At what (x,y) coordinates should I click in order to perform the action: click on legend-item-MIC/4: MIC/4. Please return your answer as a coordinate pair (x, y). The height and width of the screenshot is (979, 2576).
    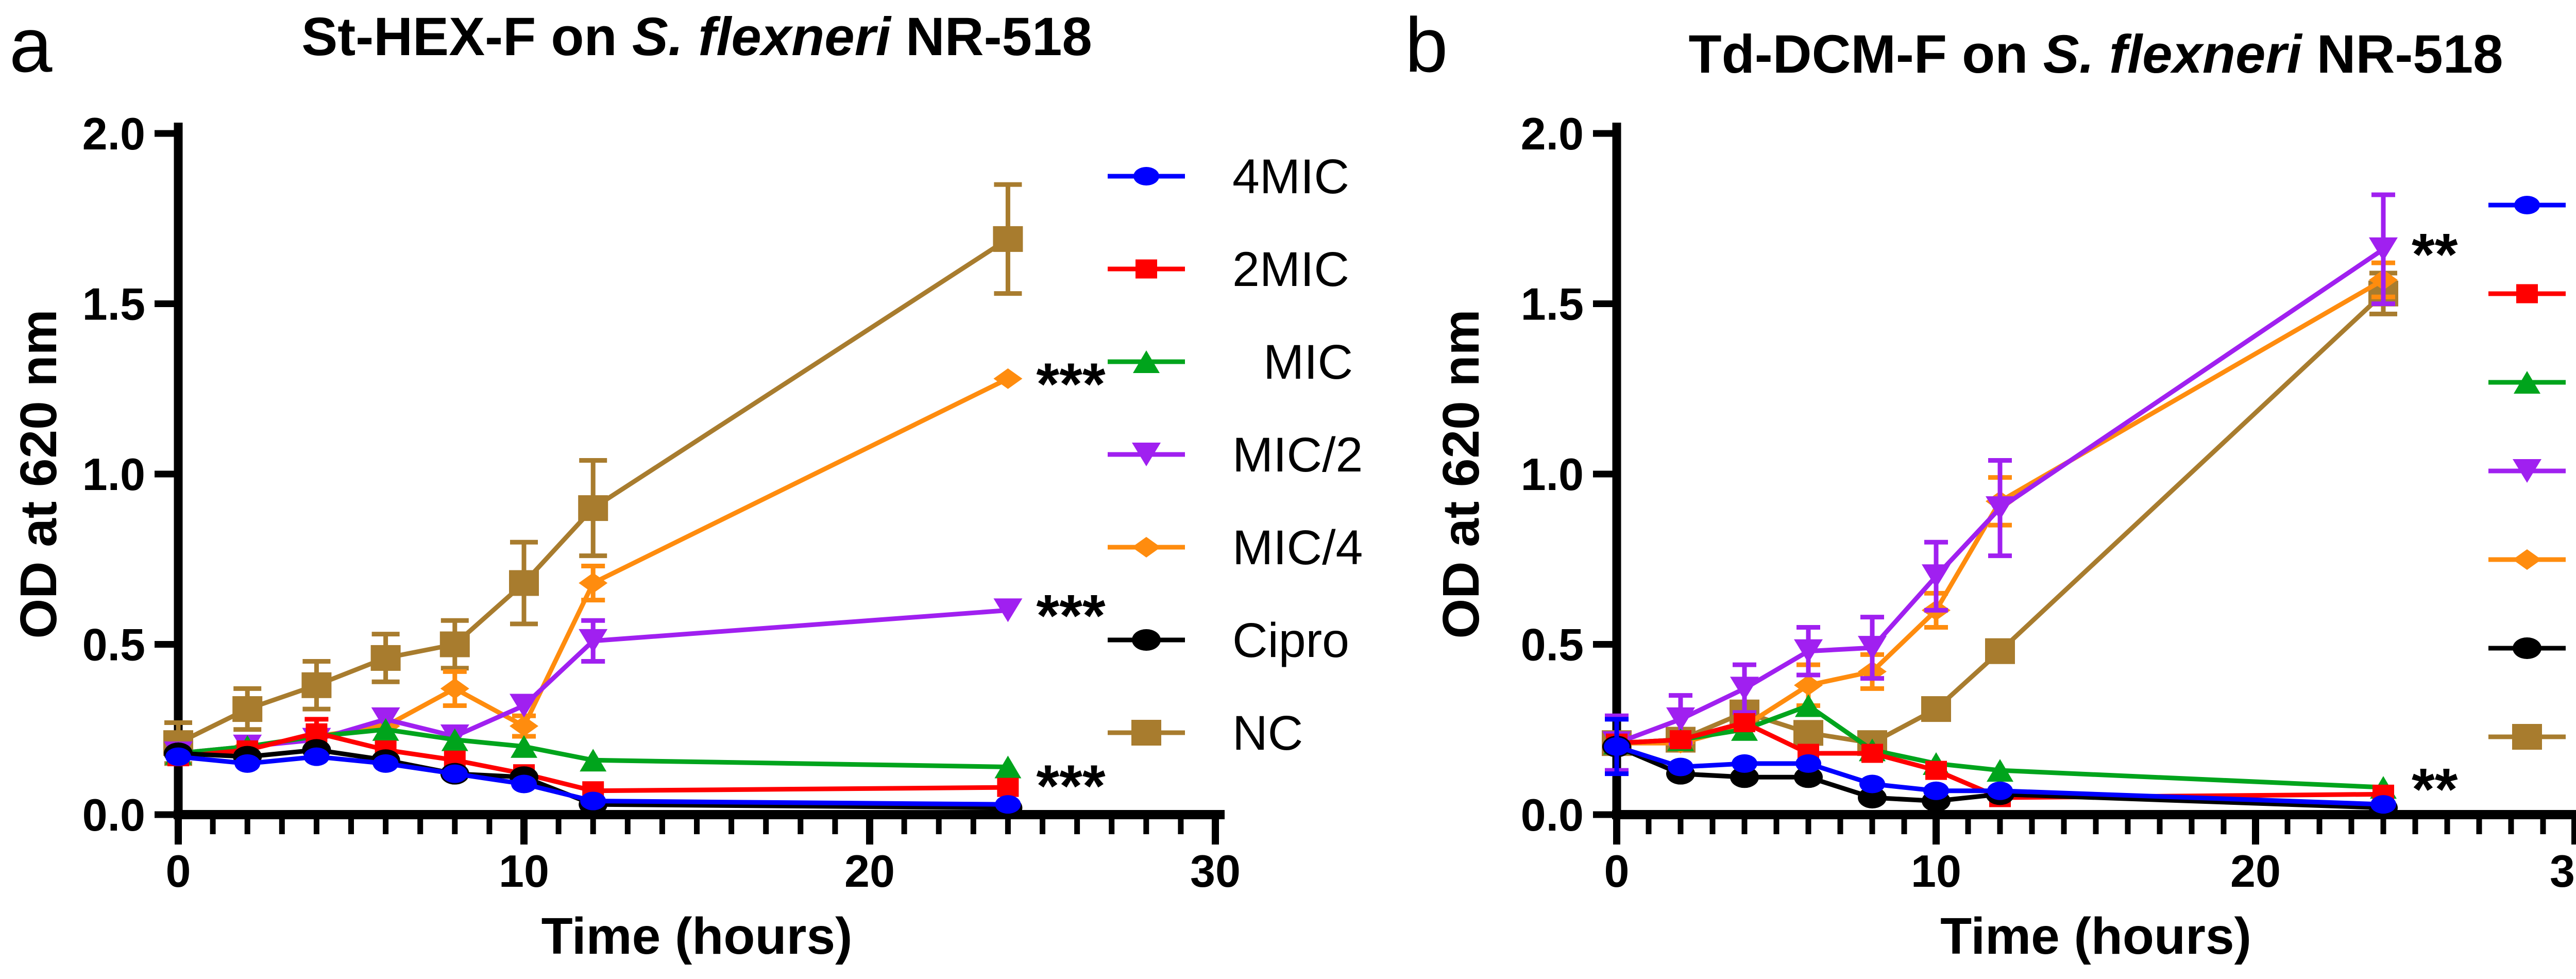
    Looking at the image, I should click on (1235, 548).